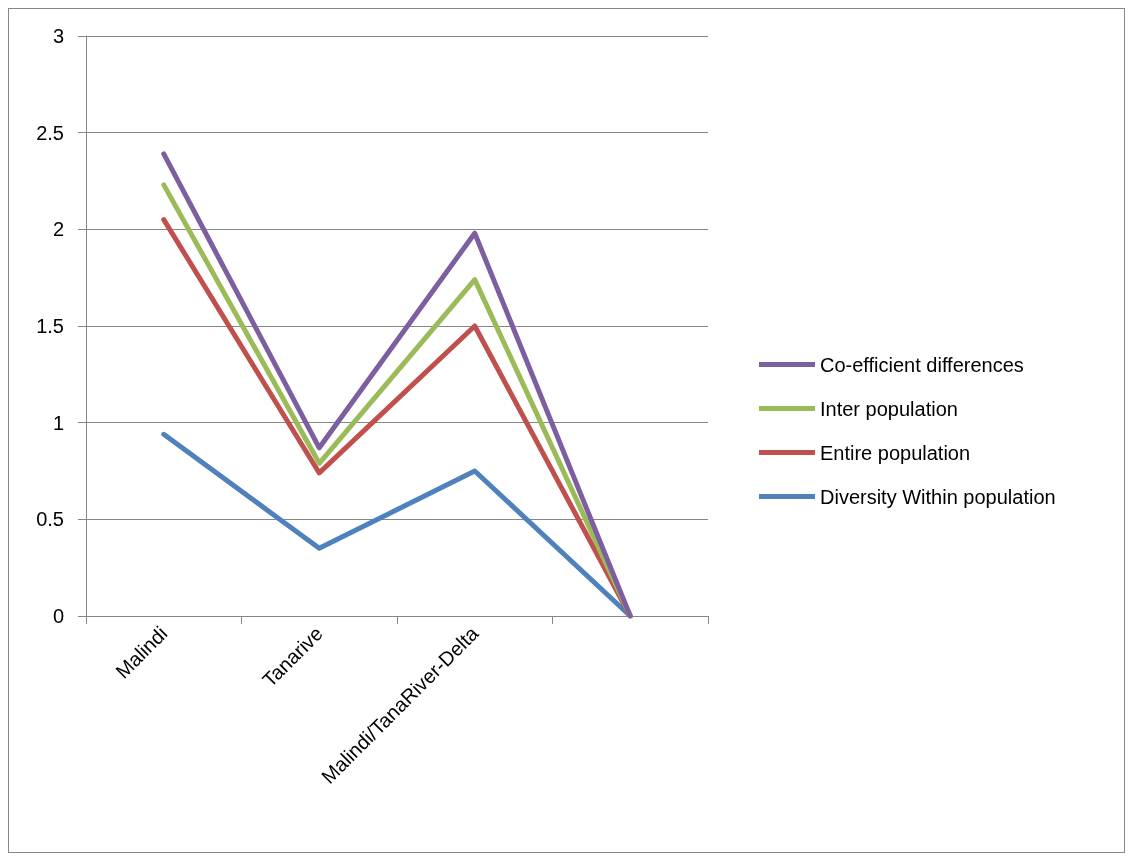 This screenshot has width=1131, height=859. I want to click on legend-label: Entire population, so click(895, 452).